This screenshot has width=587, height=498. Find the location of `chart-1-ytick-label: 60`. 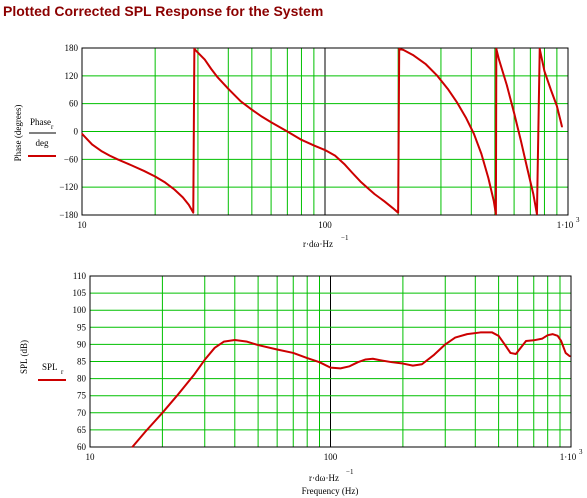

chart-1-ytick-label: 60 is located at coordinates (74, 104).